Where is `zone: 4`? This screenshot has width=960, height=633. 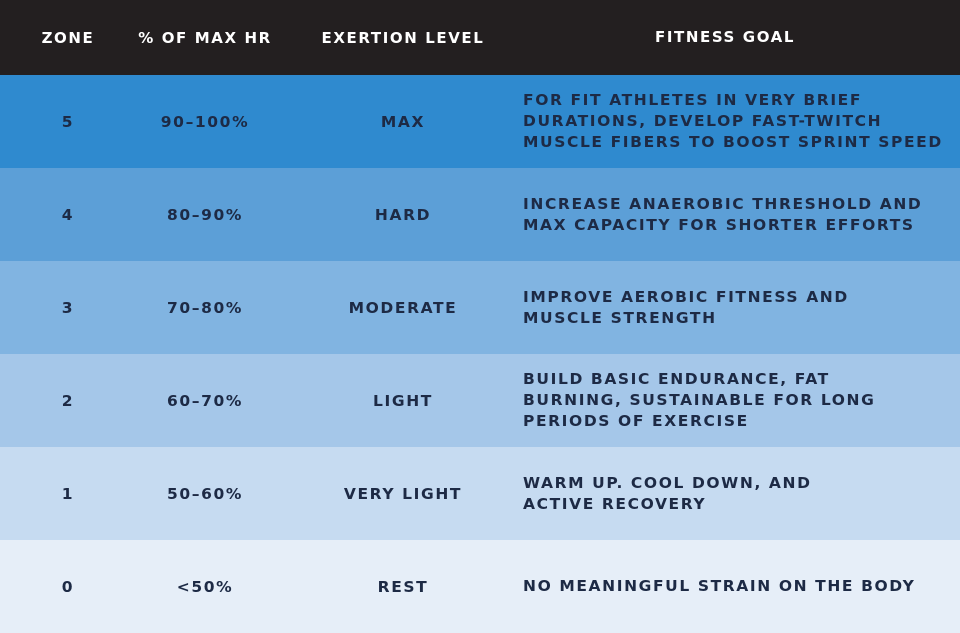
zone: 4 is located at coordinates (68, 214).